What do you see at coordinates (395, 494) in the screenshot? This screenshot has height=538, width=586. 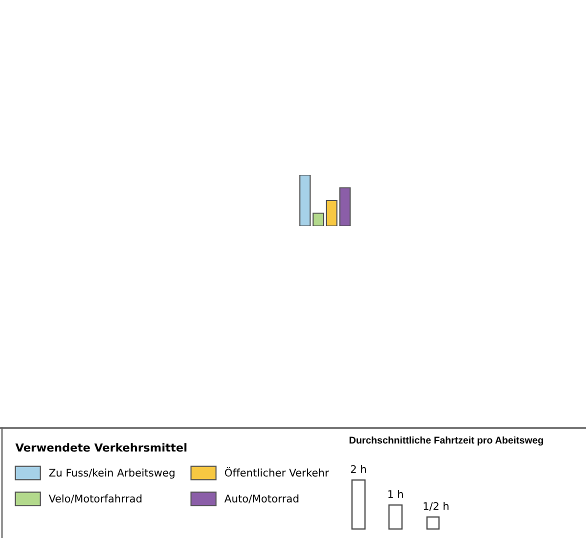 I see `text: 1 h` at bounding box center [395, 494].